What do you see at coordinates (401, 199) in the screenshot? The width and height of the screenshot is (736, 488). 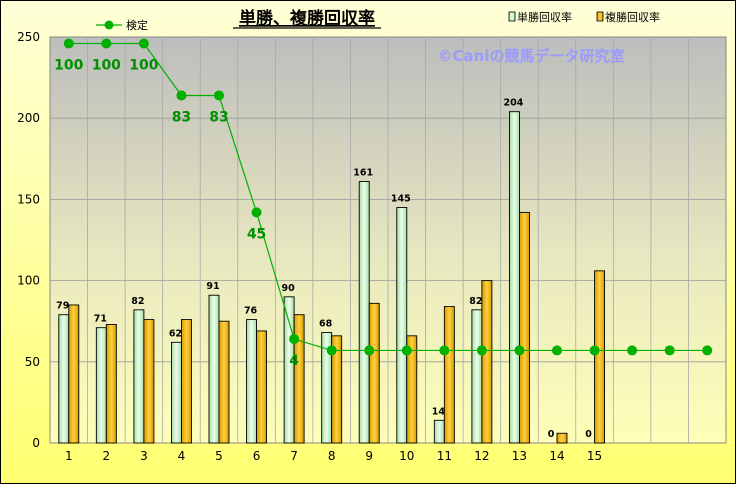 I see `bar-value-label: 145` at bounding box center [401, 199].